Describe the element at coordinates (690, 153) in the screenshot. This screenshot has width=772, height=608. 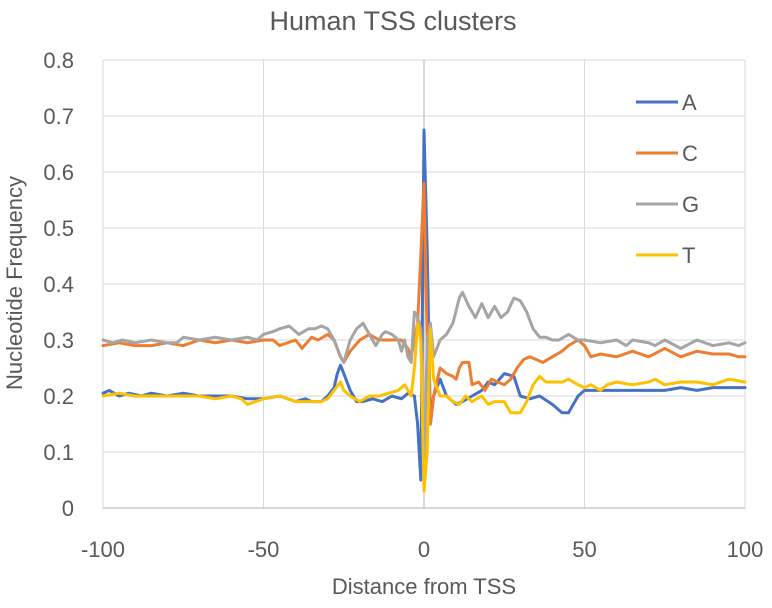
I see `legend-label-c: C` at that location.